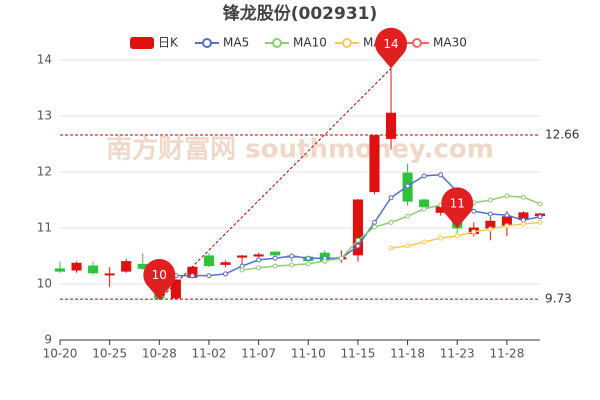 The height and width of the screenshot is (400, 600). What do you see at coordinates (300, 13) in the screenshot?
I see `chart-title: 锋龙股份(002931)` at bounding box center [300, 13].